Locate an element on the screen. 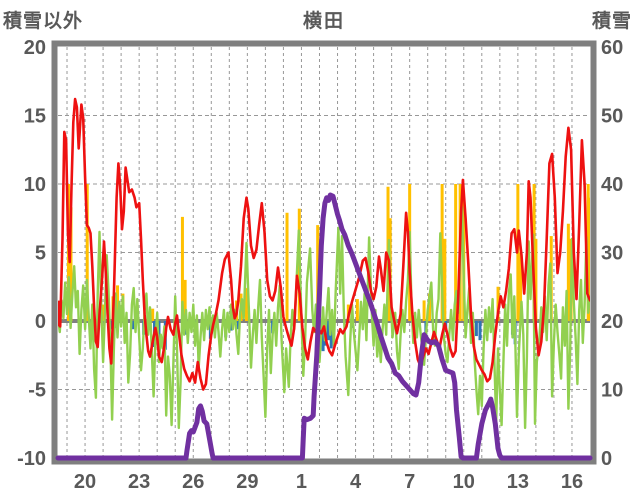  y-axis-right-tick-label: 30 is located at coordinates (612, 254).